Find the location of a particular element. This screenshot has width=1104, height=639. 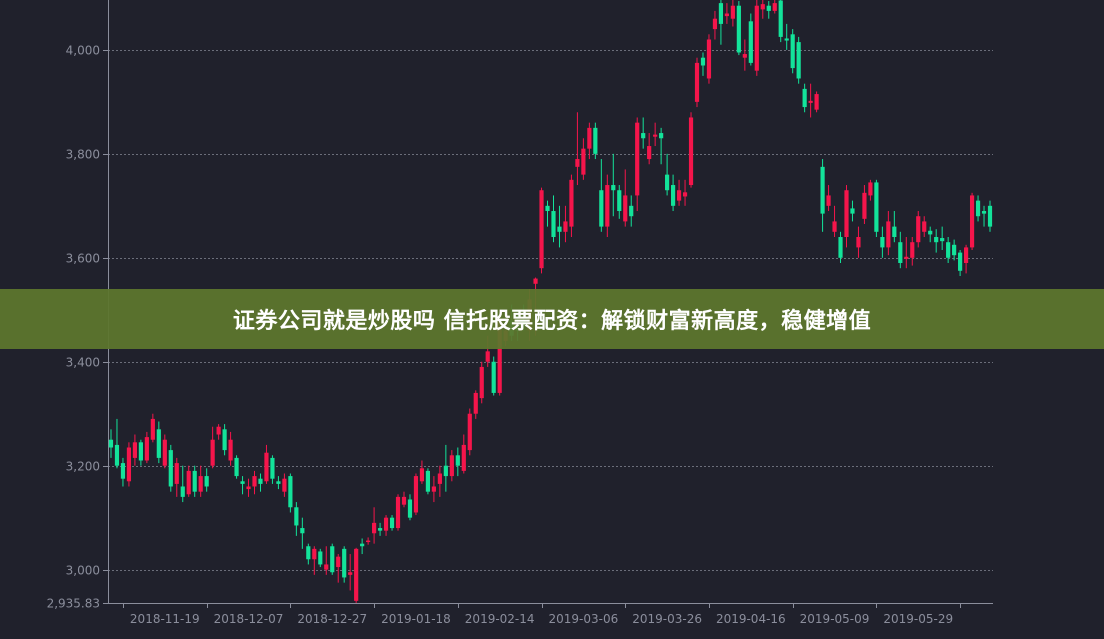

x-tick-label: 2019-03-26 is located at coordinates (667, 619).